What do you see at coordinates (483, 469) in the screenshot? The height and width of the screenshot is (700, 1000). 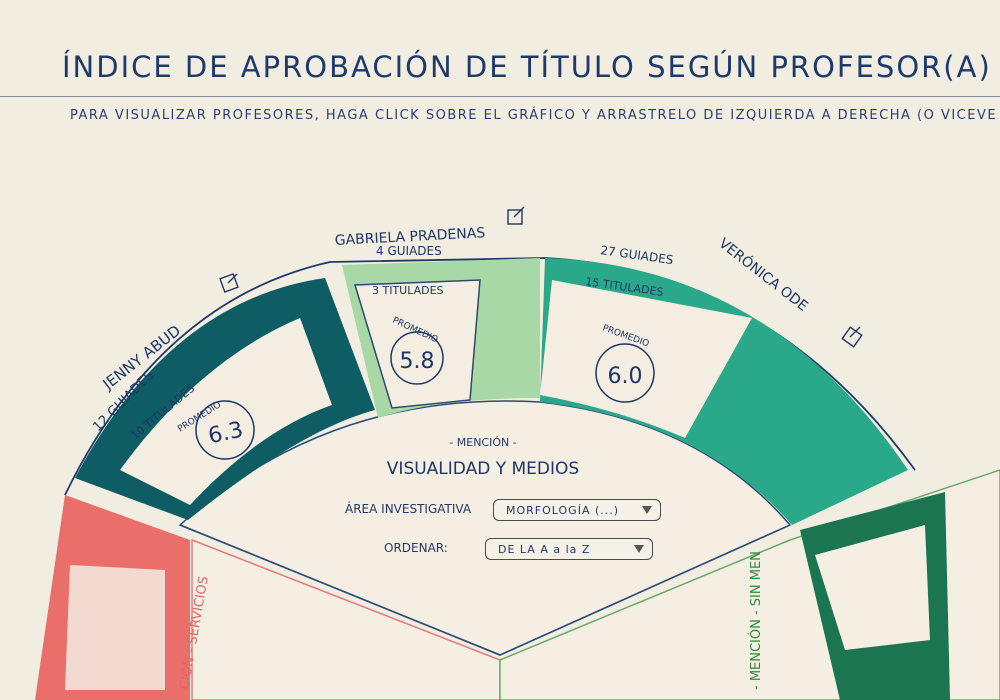 I see `mention-title: VISUALIDAD Y MEDIOS` at bounding box center [483, 469].